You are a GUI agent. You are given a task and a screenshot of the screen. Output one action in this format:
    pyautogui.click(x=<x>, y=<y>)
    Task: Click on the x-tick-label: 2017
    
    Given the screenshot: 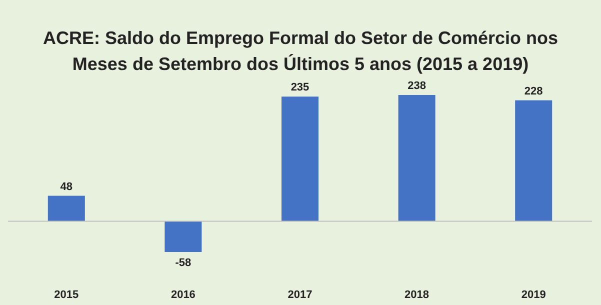 What is the action you would take?
    pyautogui.click(x=300, y=295)
    